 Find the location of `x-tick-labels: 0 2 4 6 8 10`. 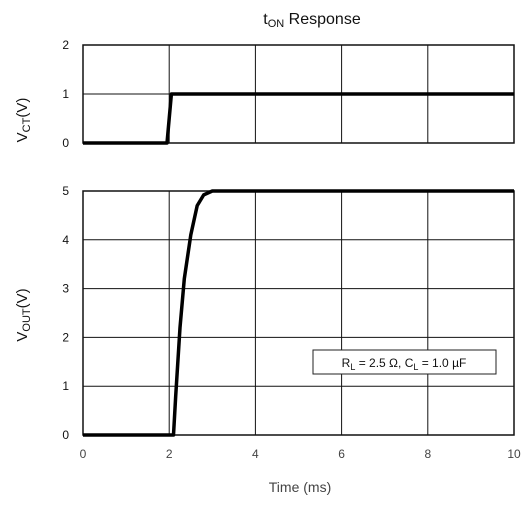

x-tick-labels: 0 2 4 6 8 10 is located at coordinates (300, 454).